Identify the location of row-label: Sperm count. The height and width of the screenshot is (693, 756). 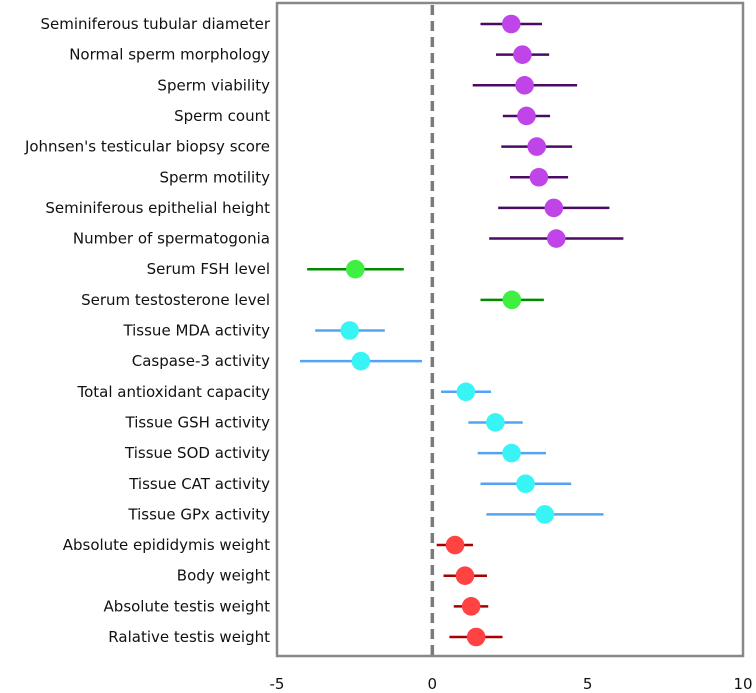
(222, 116).